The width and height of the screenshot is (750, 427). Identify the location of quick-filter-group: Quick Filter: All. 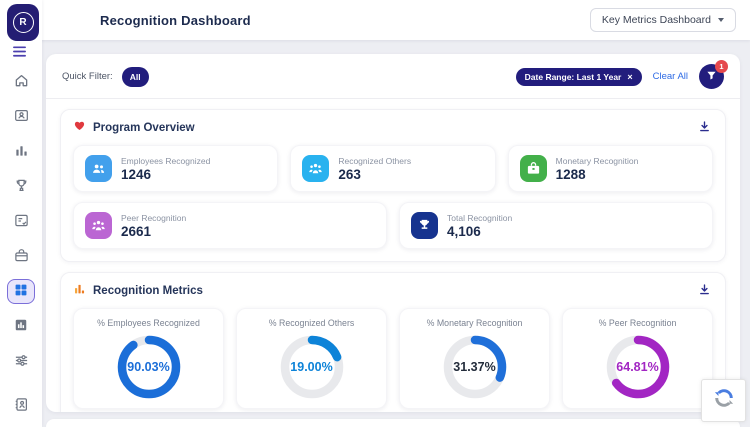
(105, 76).